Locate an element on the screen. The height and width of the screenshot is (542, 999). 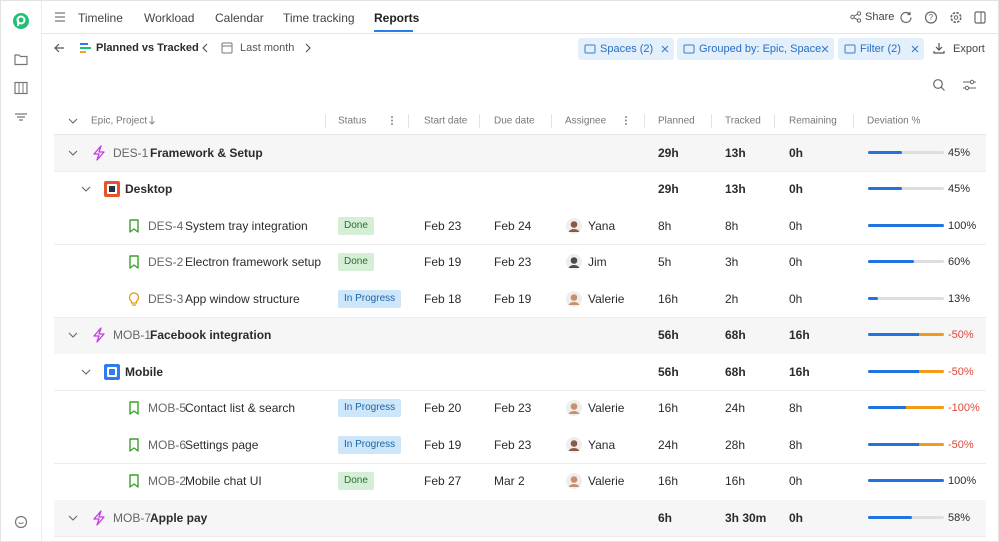
export-button: Export is located at coordinates (969, 49).